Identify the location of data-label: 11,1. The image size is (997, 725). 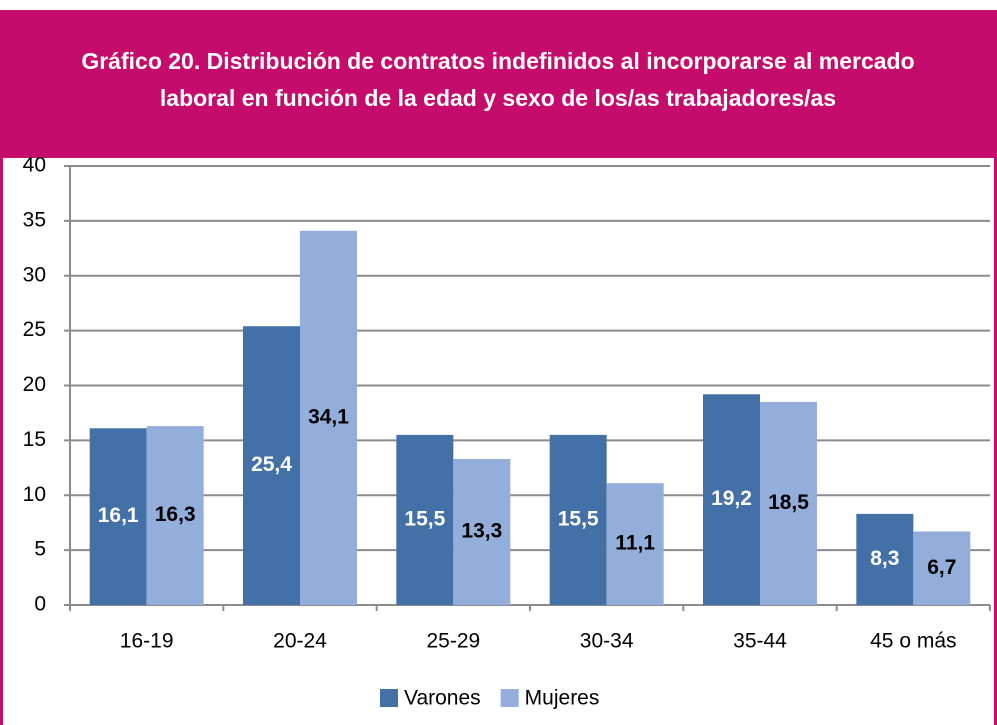
(635, 543).